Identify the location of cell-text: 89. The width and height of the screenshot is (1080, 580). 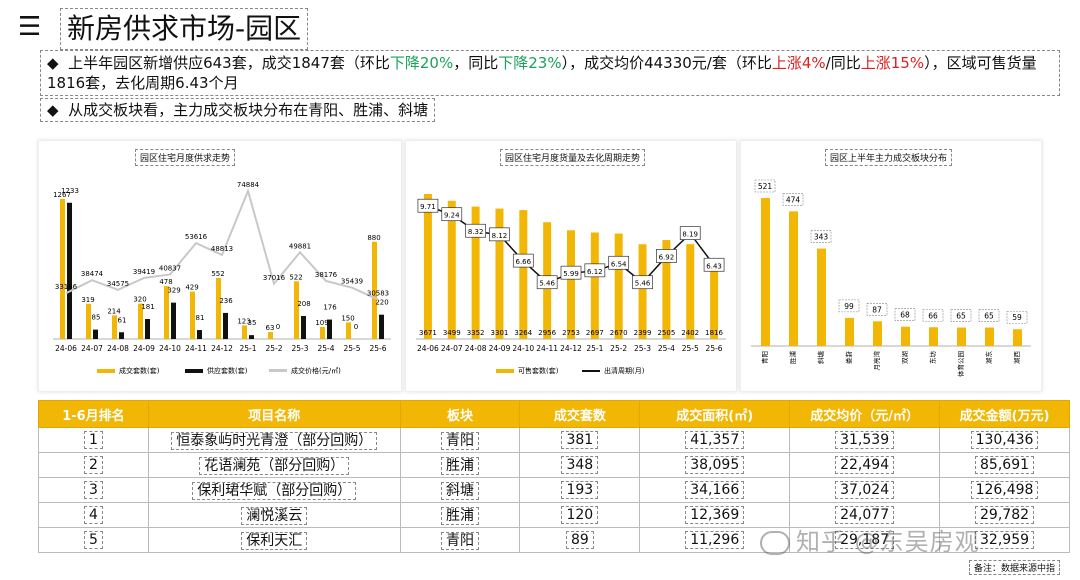
(579, 540).